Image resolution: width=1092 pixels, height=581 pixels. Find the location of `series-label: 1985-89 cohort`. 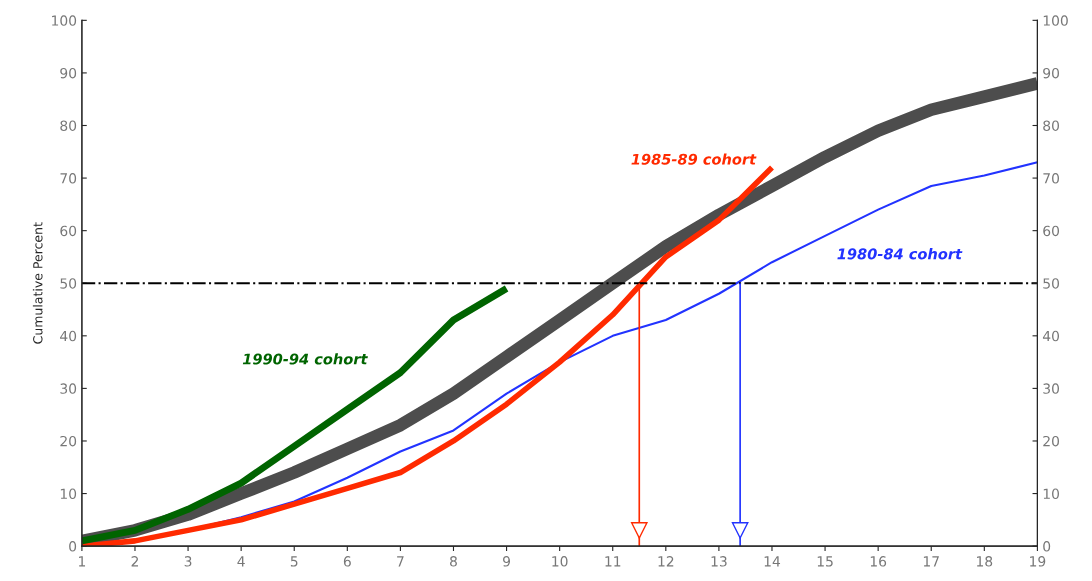

series-label: 1985-89 cohort is located at coordinates (694, 159).